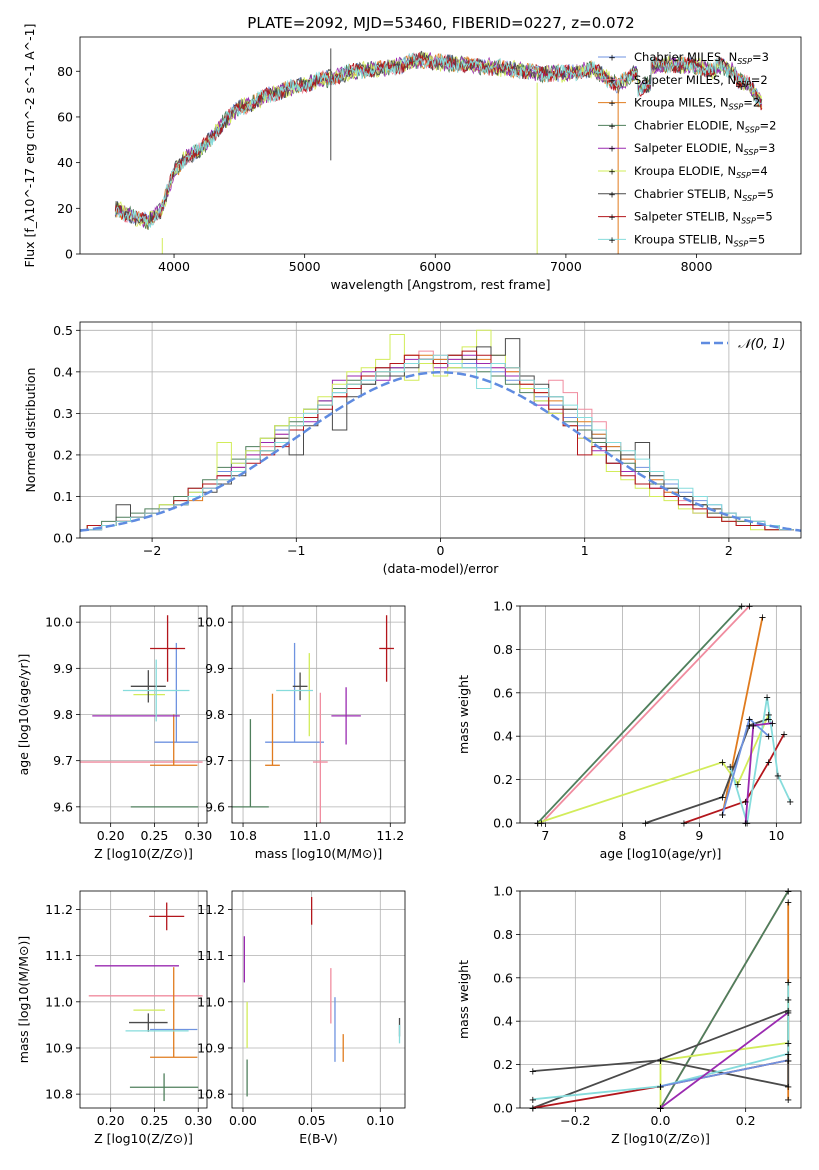  I want to click on x-tick-label: 0.20, so click(111, 1120).